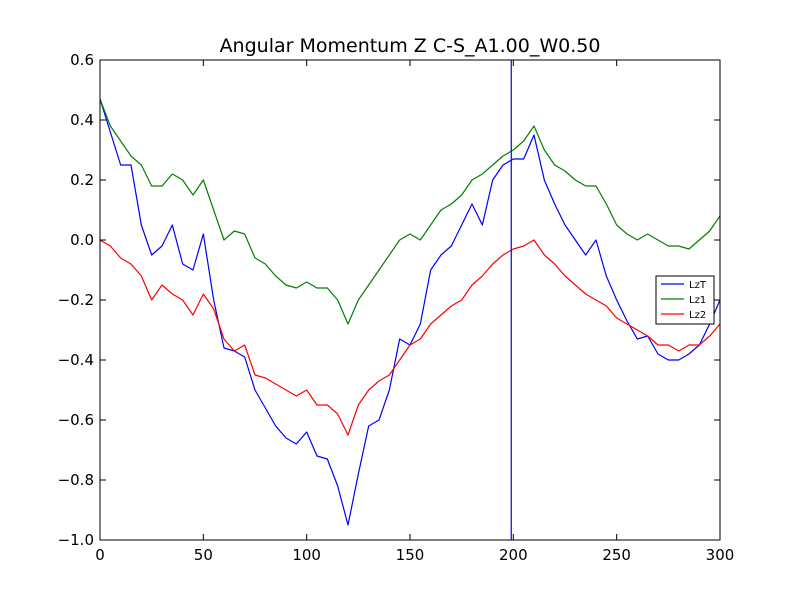  I want to click on legend-label-lzt: LzT, so click(698, 285).